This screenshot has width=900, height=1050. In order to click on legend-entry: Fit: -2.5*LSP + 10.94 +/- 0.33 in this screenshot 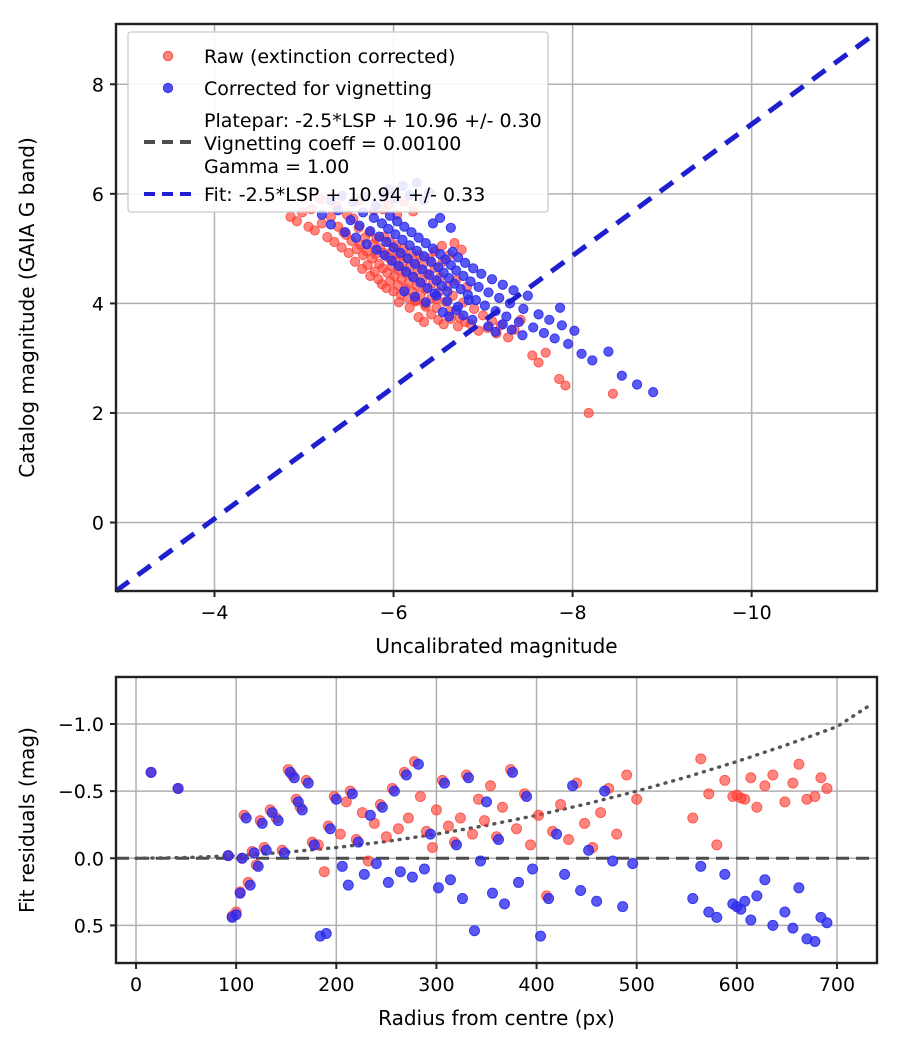, I will do `click(314, 195)`.